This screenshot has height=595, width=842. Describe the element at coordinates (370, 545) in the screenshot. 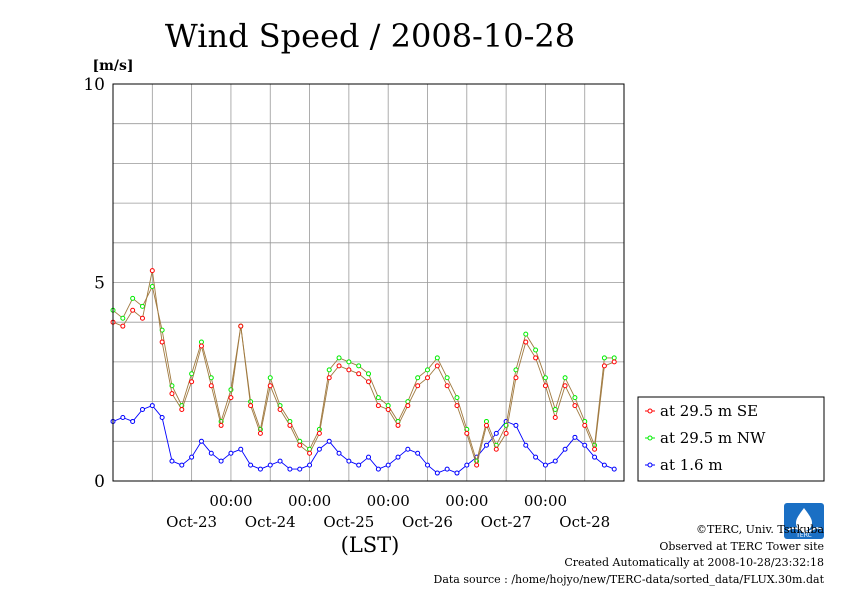

I see `x-axis-label: (LST)` at that location.